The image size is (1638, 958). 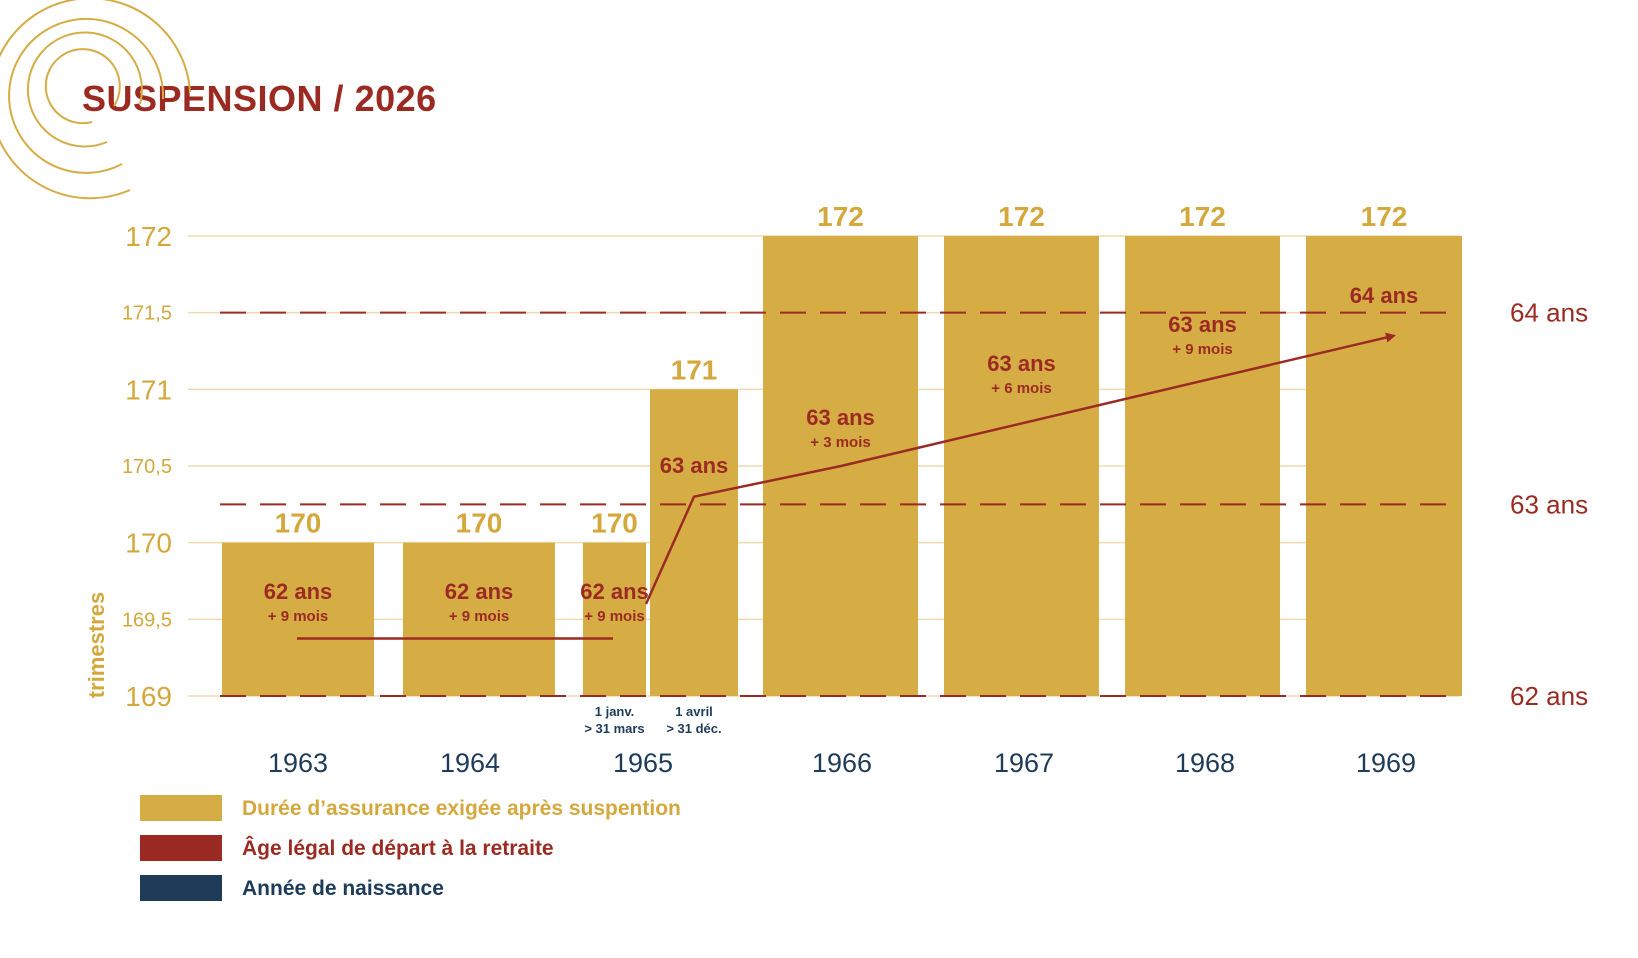 What do you see at coordinates (298, 763) in the screenshot?
I see `year-label: 1963` at bounding box center [298, 763].